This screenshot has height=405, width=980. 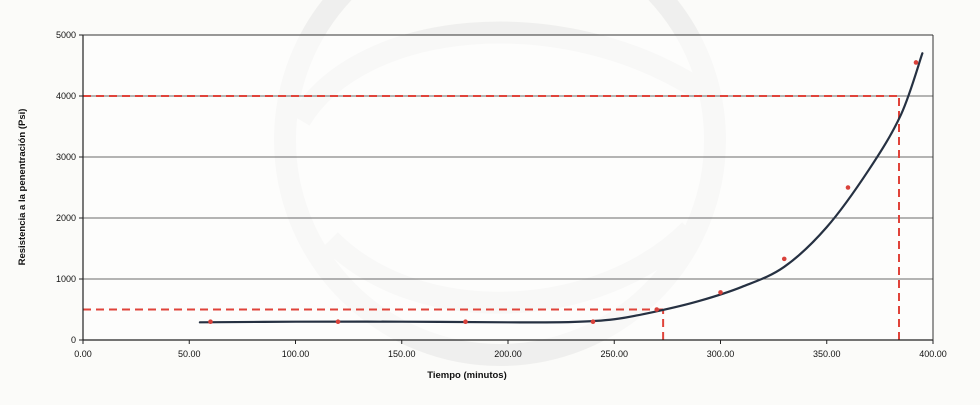 I want to click on x-tick-label: 150.00, so click(x=402, y=354).